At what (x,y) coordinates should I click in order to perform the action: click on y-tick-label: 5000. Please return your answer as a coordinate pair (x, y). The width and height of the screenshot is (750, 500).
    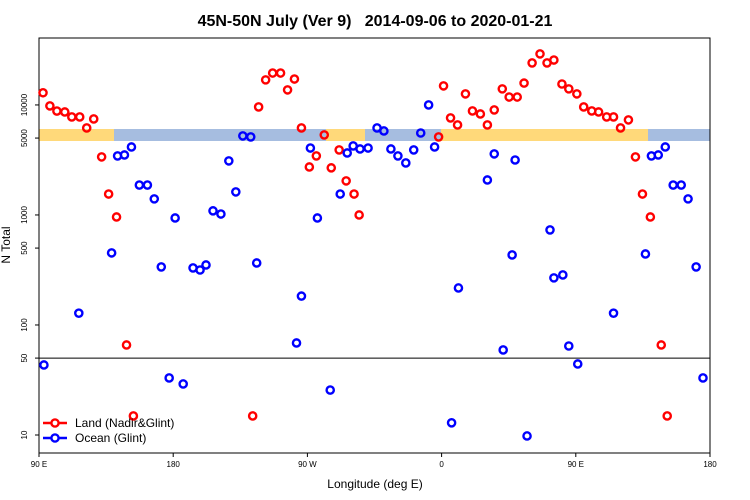
    Looking at the image, I should click on (24, 138).